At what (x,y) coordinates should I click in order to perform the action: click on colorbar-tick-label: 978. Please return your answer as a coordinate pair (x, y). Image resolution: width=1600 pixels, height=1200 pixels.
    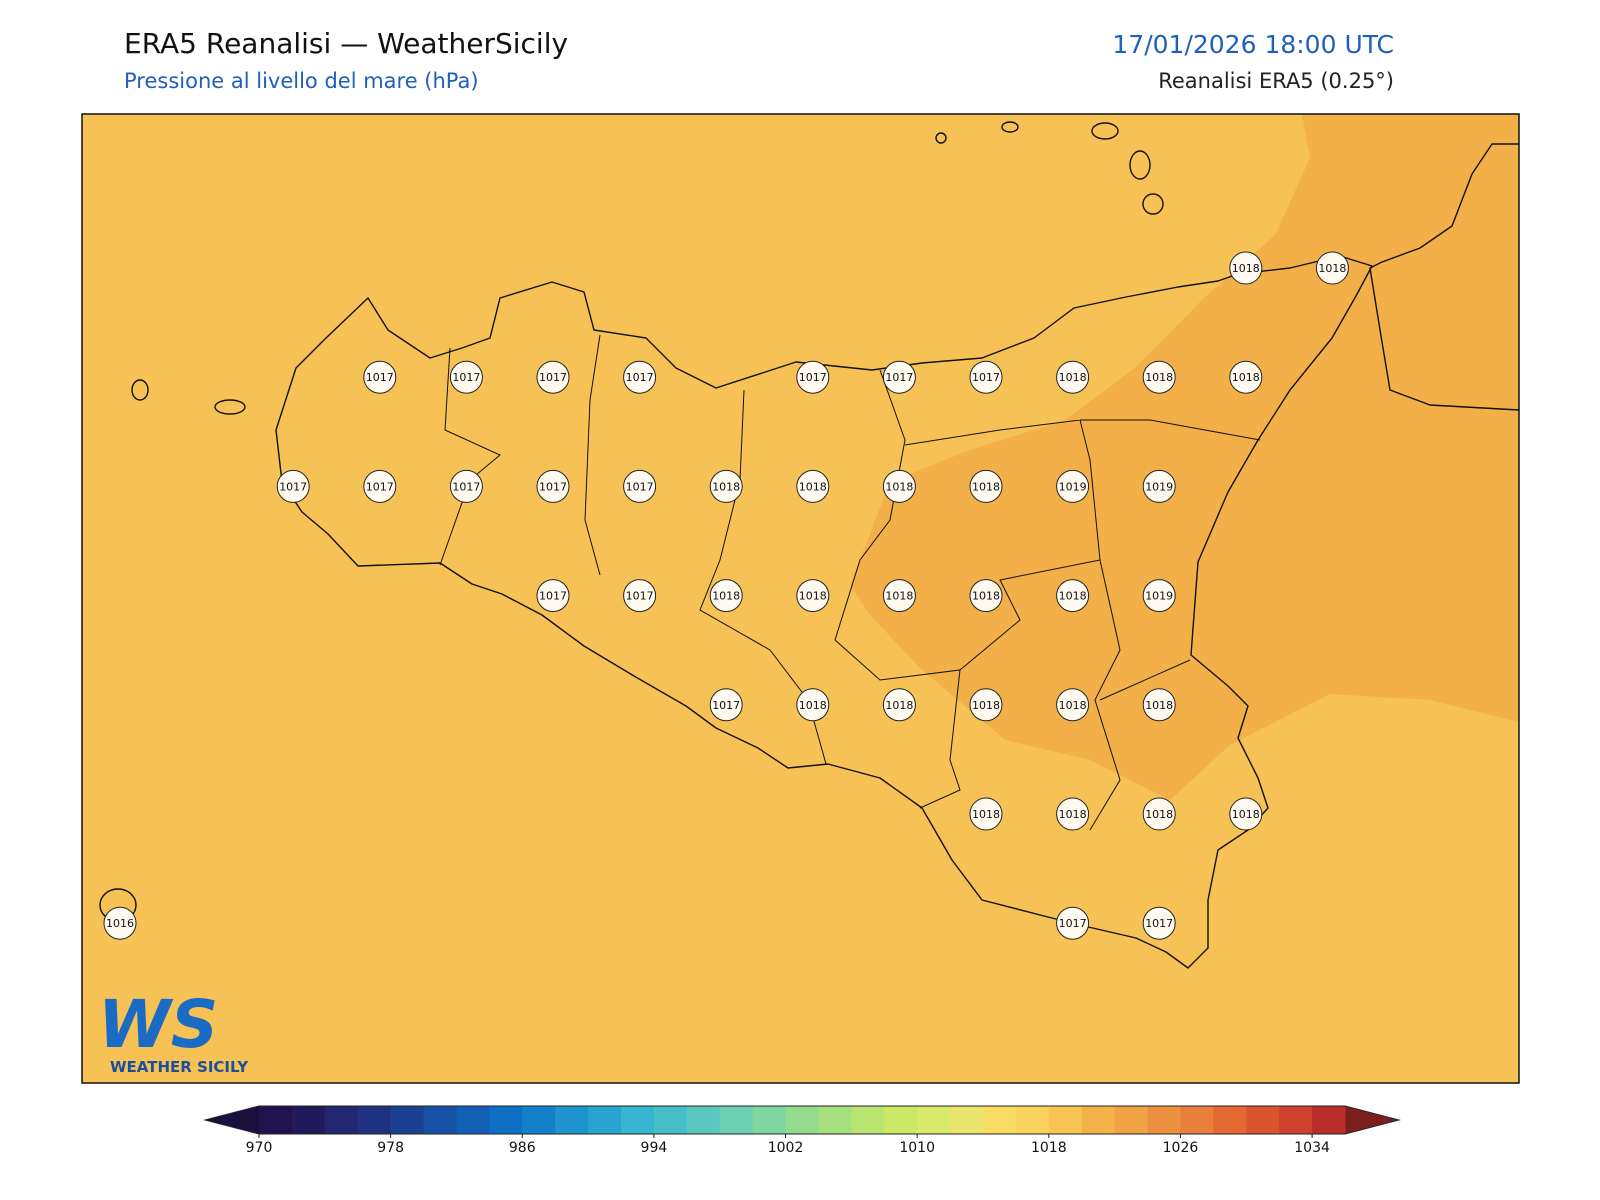
    Looking at the image, I should click on (390, 1148).